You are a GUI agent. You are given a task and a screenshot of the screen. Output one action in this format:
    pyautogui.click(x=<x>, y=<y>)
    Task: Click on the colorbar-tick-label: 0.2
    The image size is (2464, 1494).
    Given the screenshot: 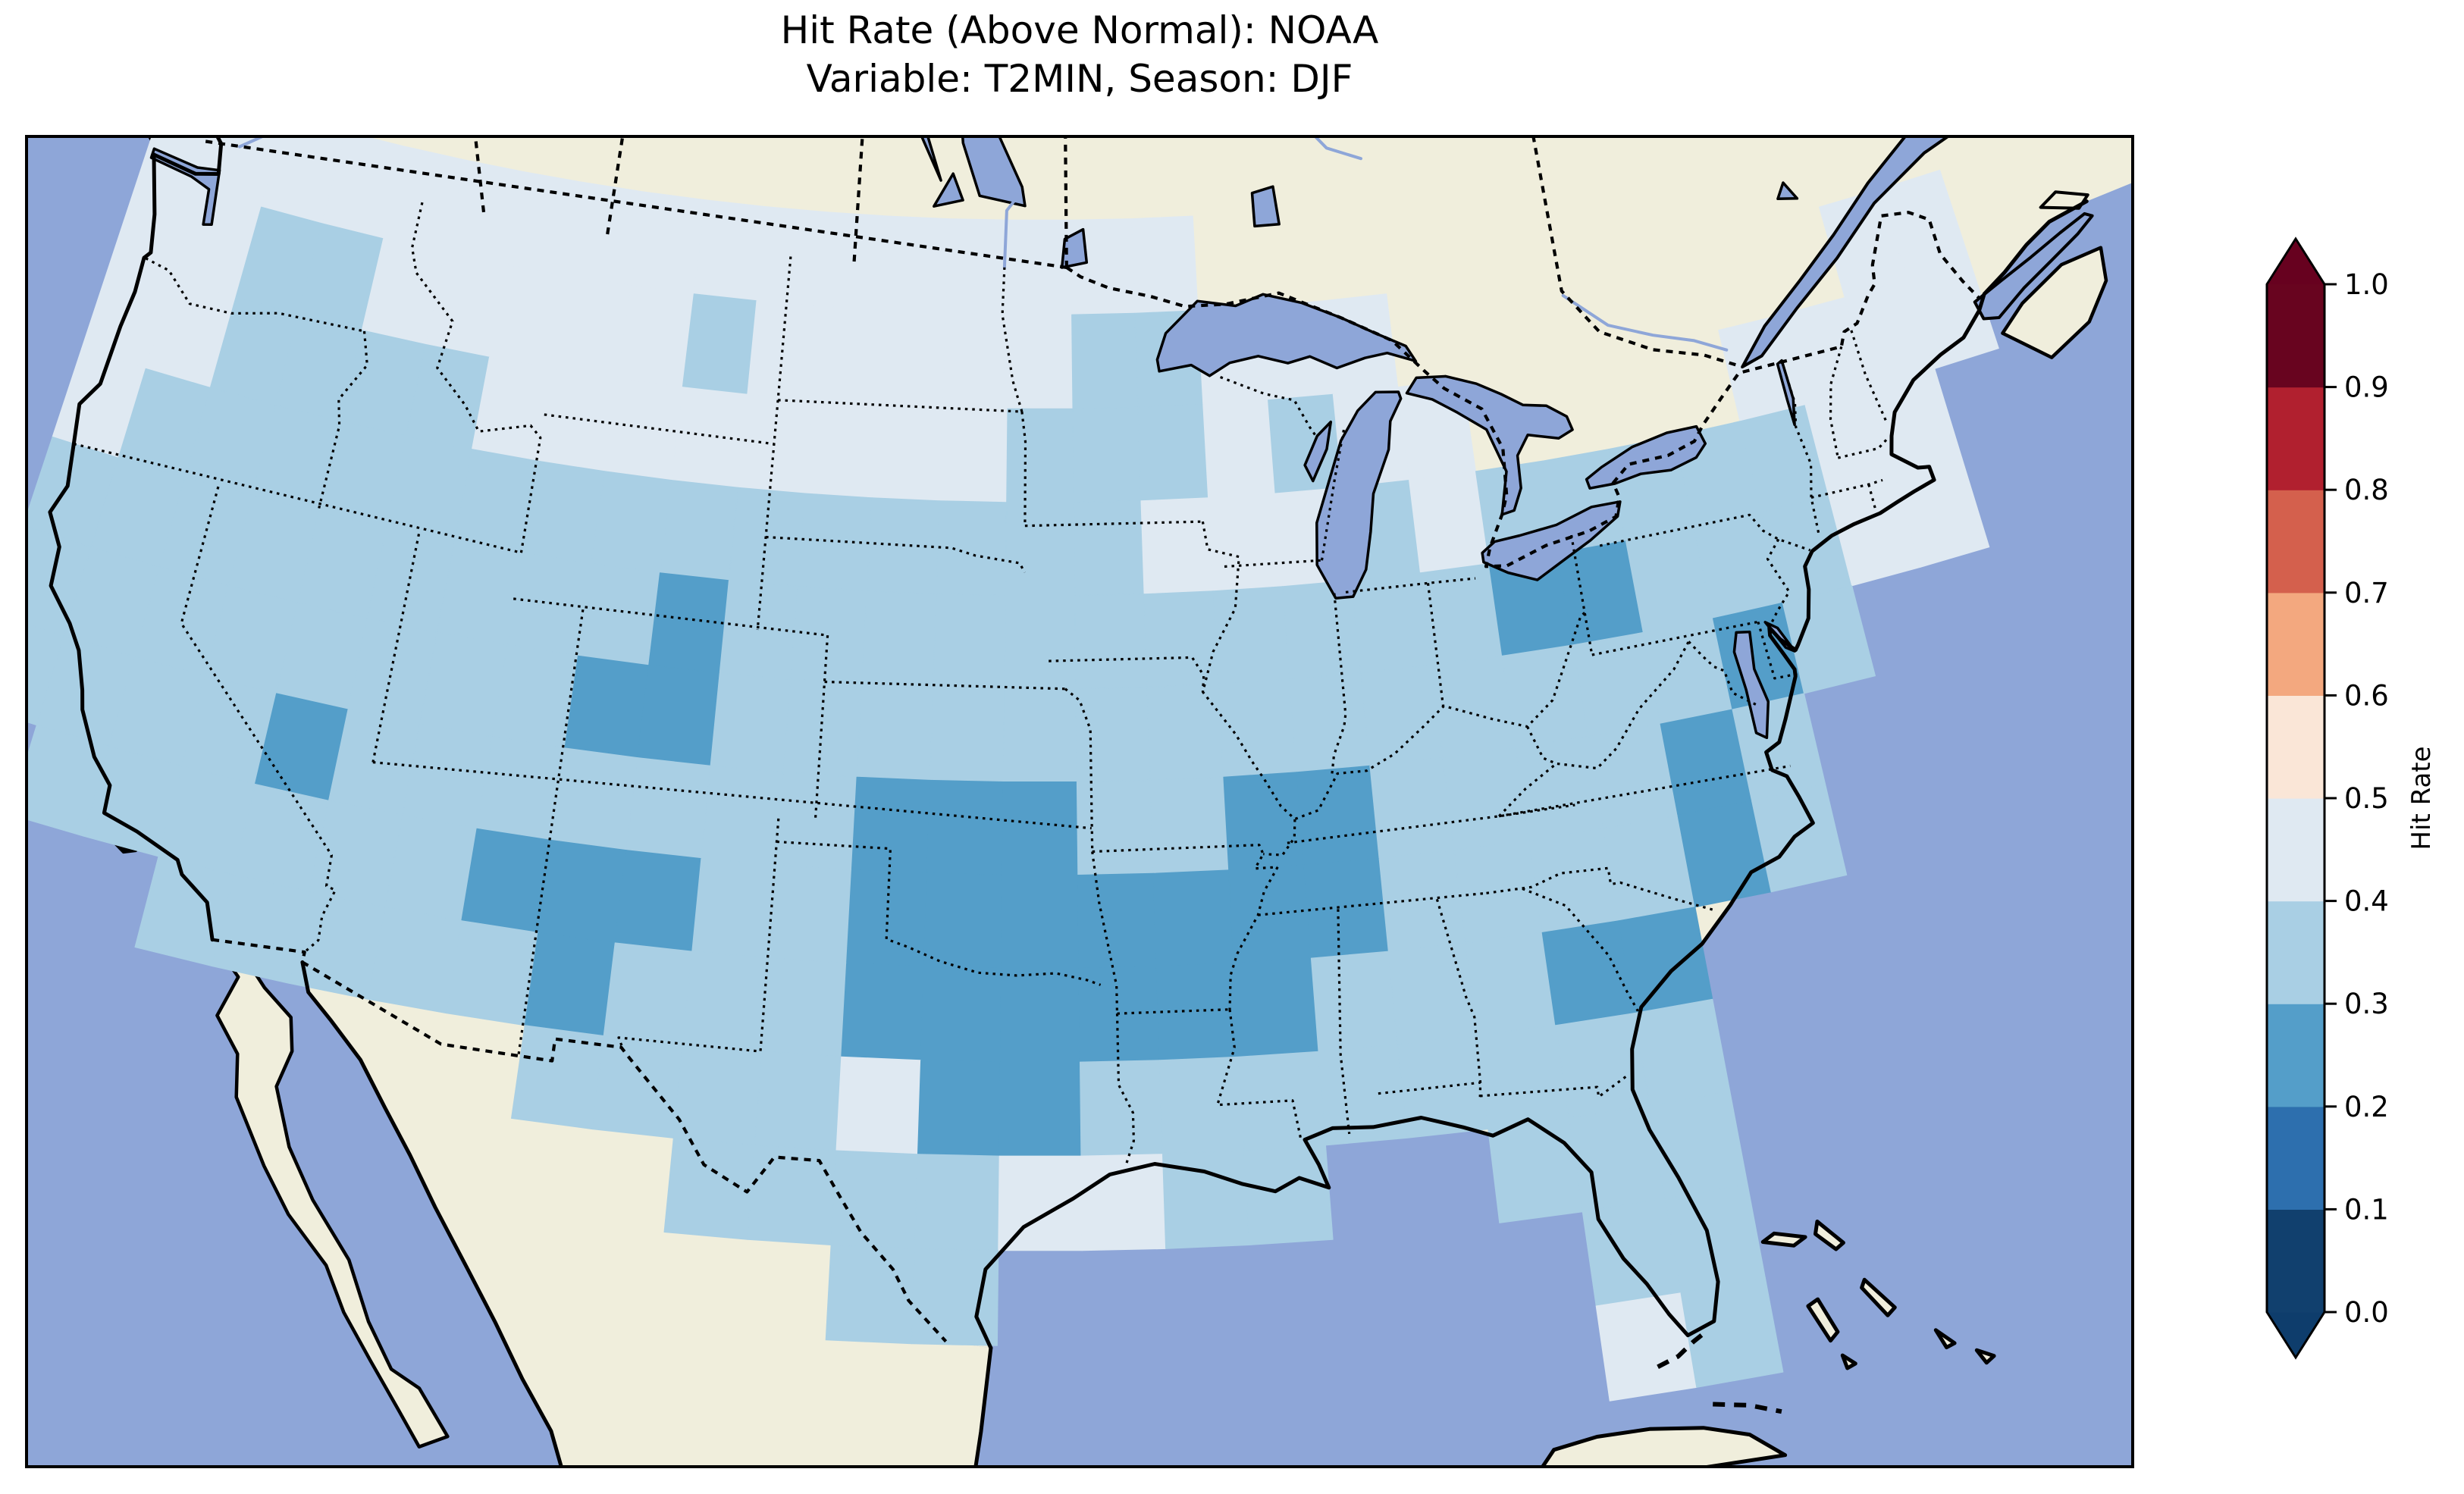 What is the action you would take?
    pyautogui.click(x=2367, y=1107)
    